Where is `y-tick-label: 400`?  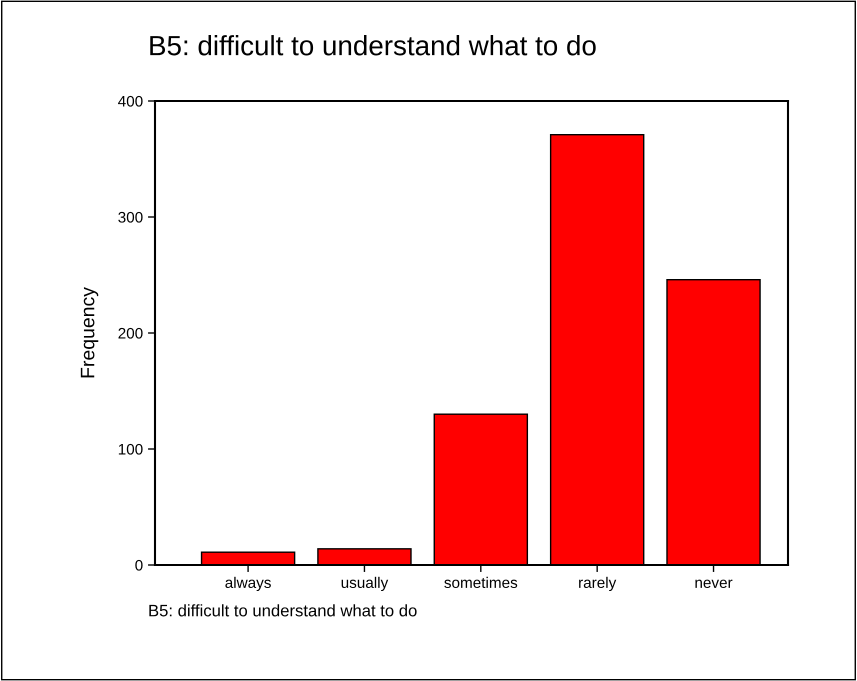
y-tick-label: 400 is located at coordinates (130, 101).